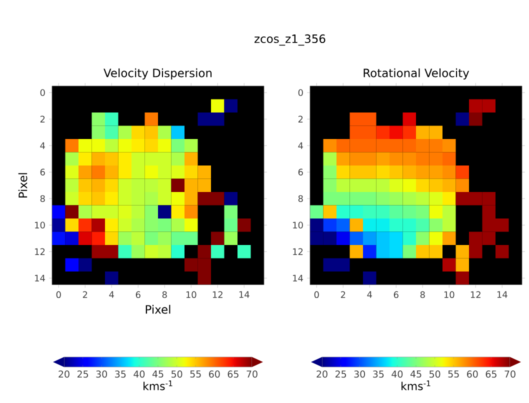 The width and height of the screenshot is (529, 403). I want to click on text: zcos_z1_356, so click(290, 40).